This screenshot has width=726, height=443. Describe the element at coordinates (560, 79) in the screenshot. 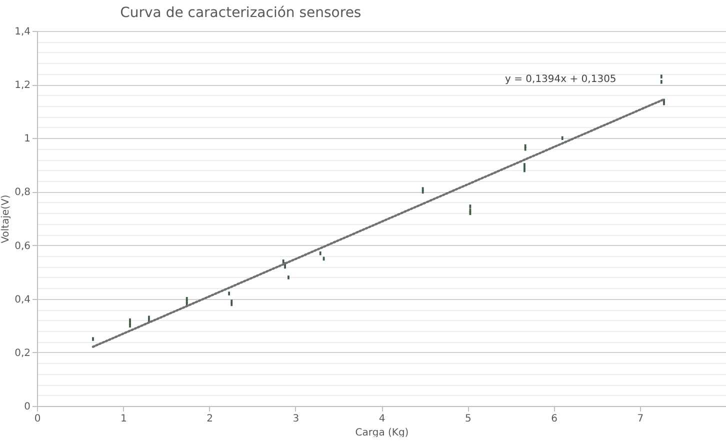

I see `annotation: y = 0,1394x + 0,1305` at that location.